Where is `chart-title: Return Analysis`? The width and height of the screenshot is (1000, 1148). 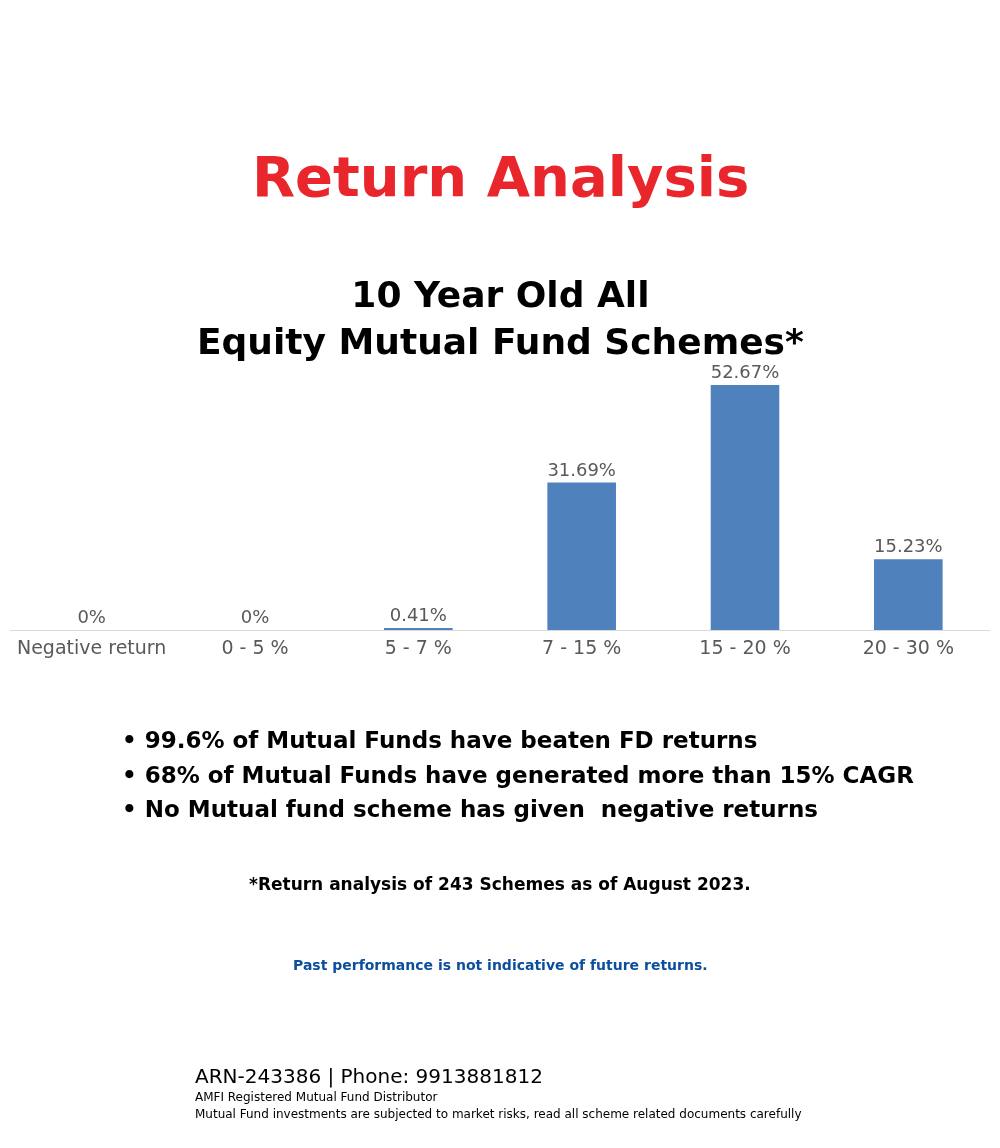 chart-title: Return Analysis is located at coordinates (501, 176).